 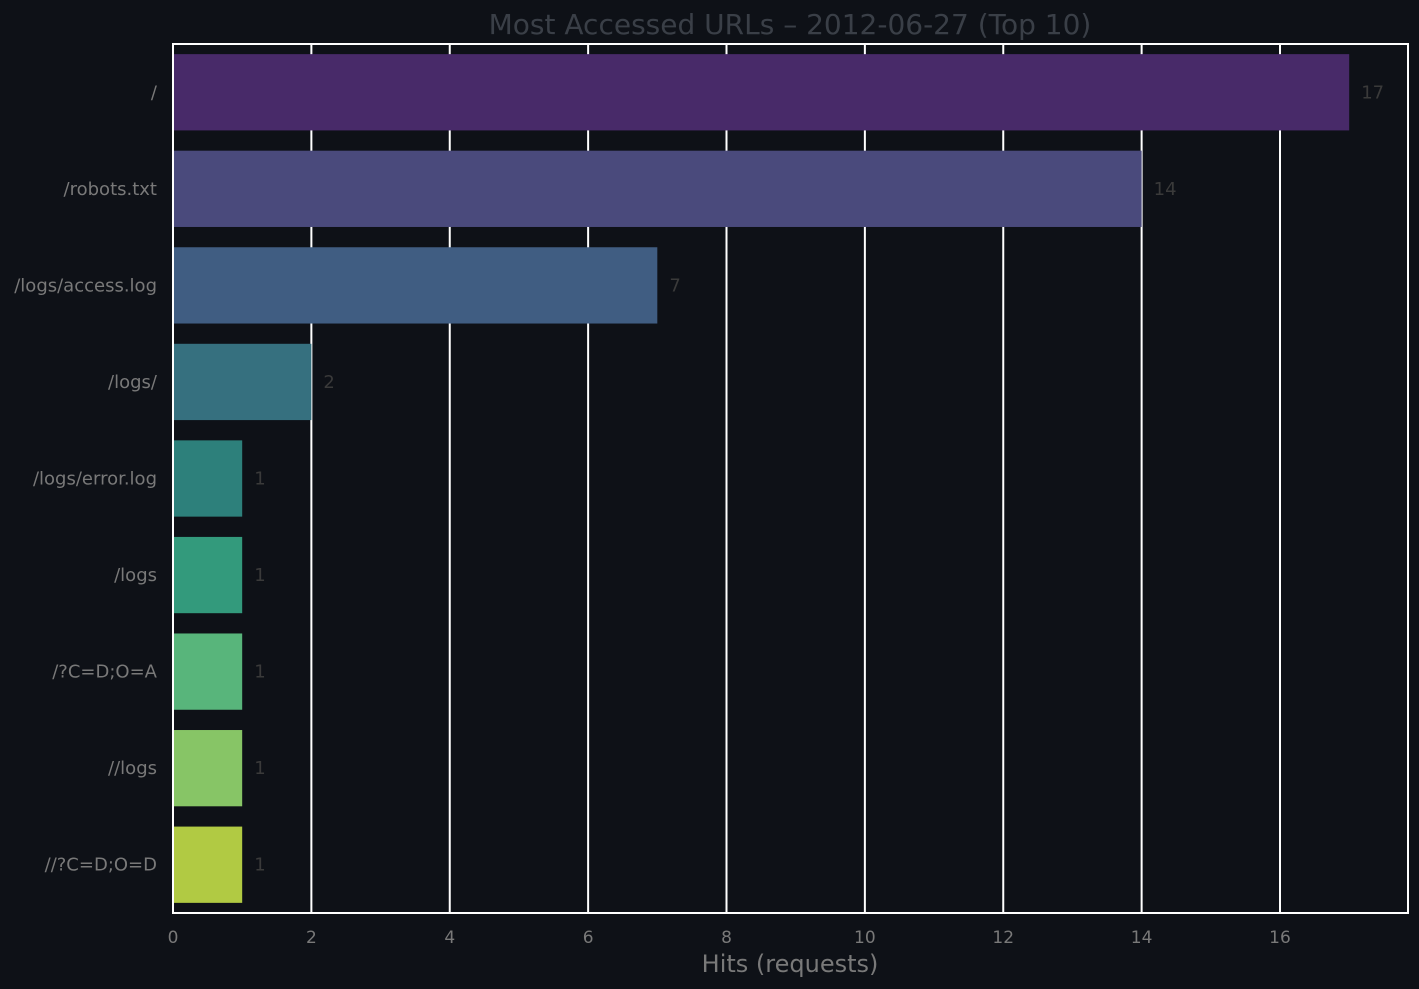 What do you see at coordinates (1142, 938) in the screenshot?
I see `x-tick-label-14: 14` at bounding box center [1142, 938].